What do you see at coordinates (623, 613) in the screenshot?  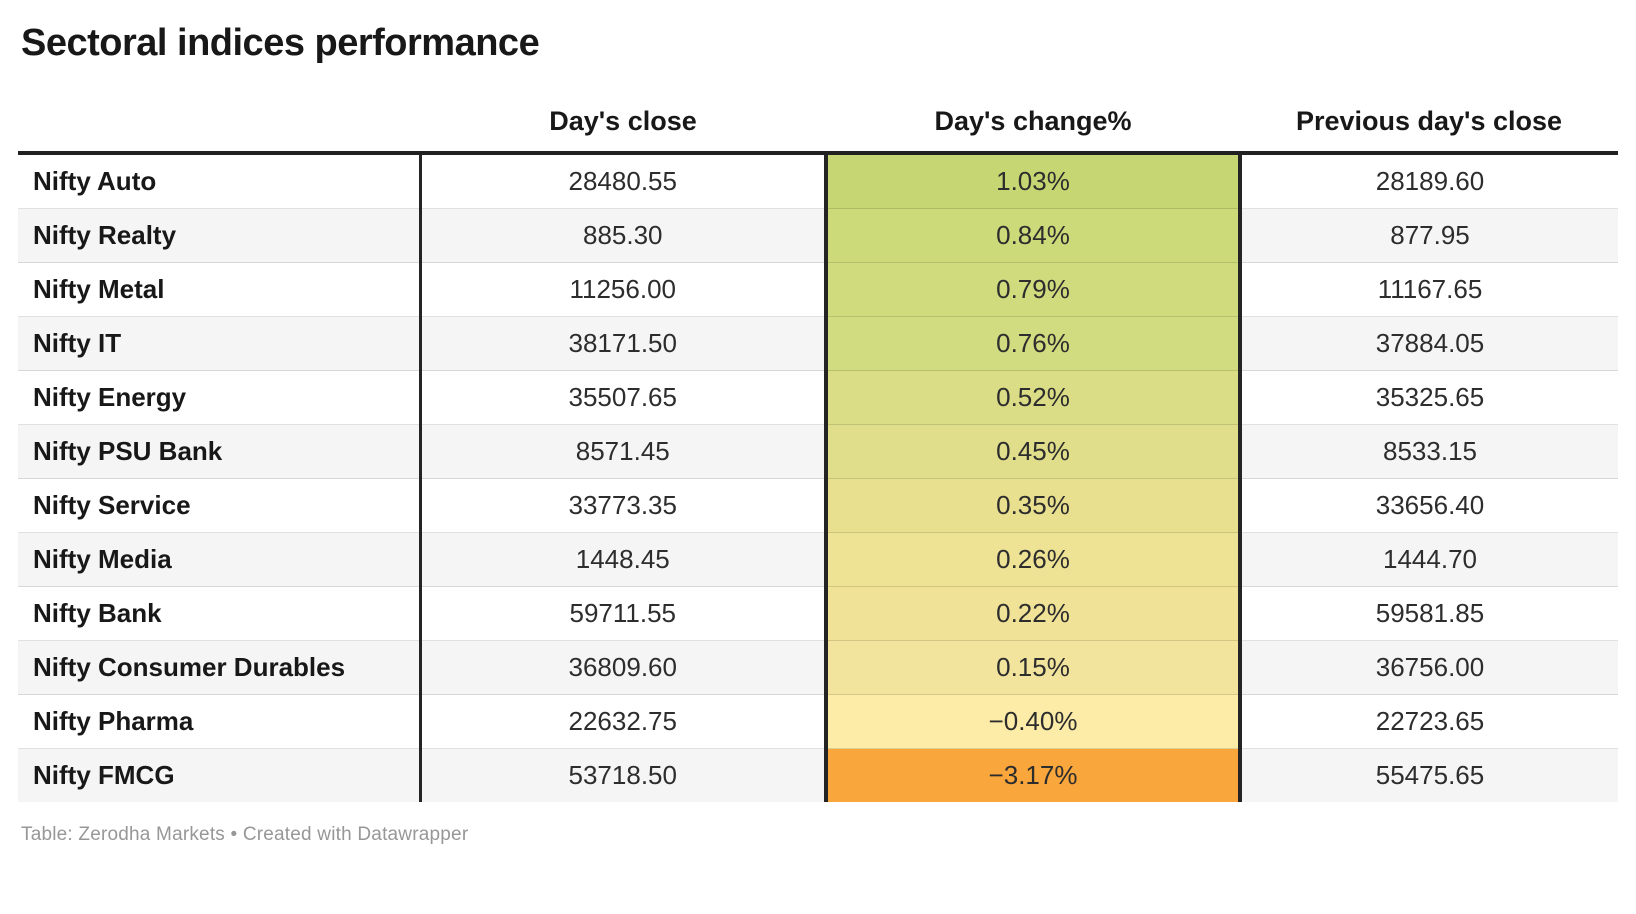 I see `days-close-cell: 59711.55` at bounding box center [623, 613].